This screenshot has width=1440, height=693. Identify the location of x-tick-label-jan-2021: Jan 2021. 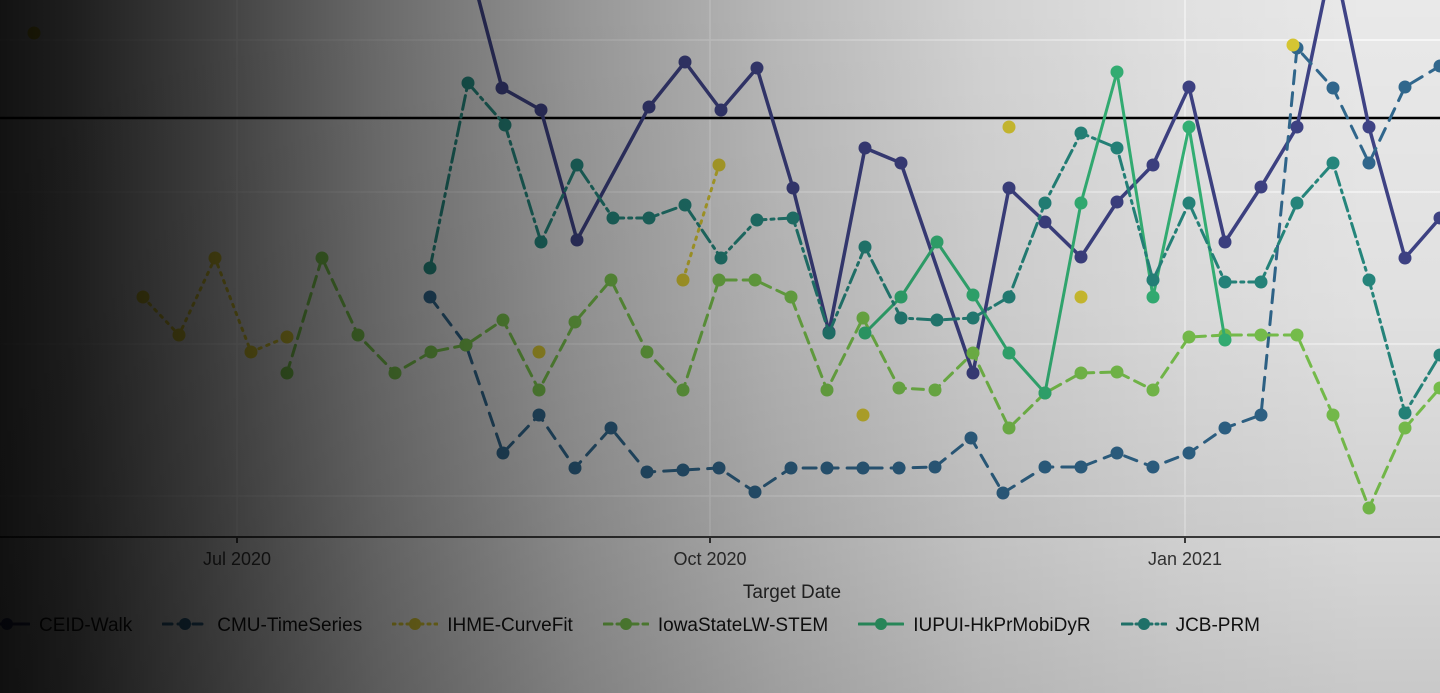
(1185, 559).